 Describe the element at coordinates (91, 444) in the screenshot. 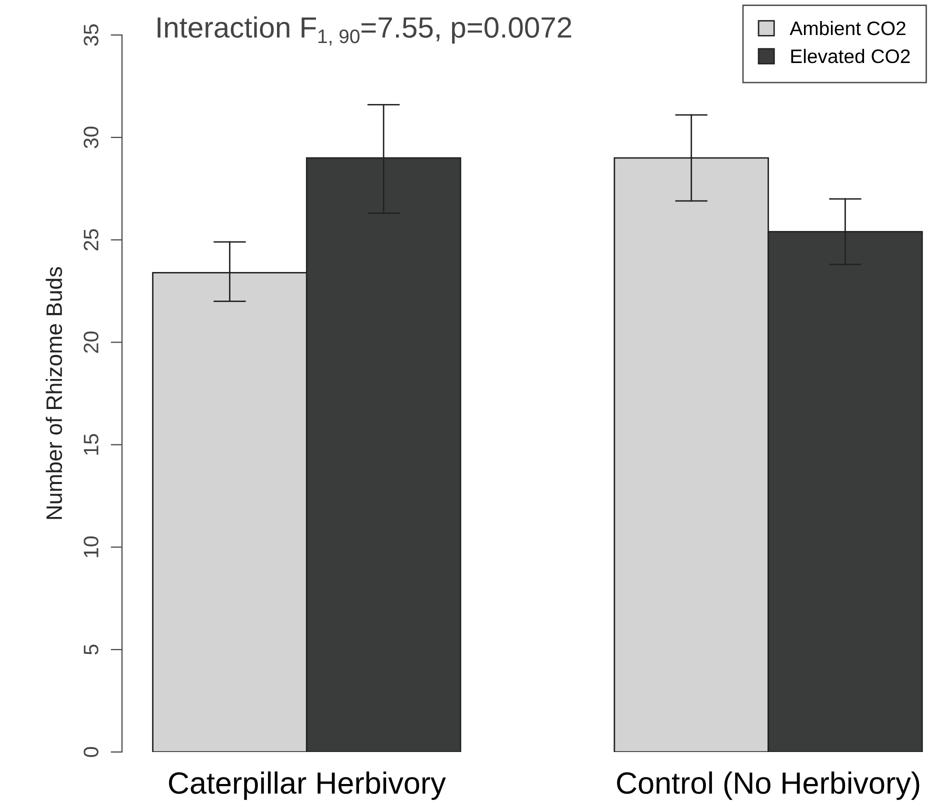

I see `y-tick-label: 15` at that location.